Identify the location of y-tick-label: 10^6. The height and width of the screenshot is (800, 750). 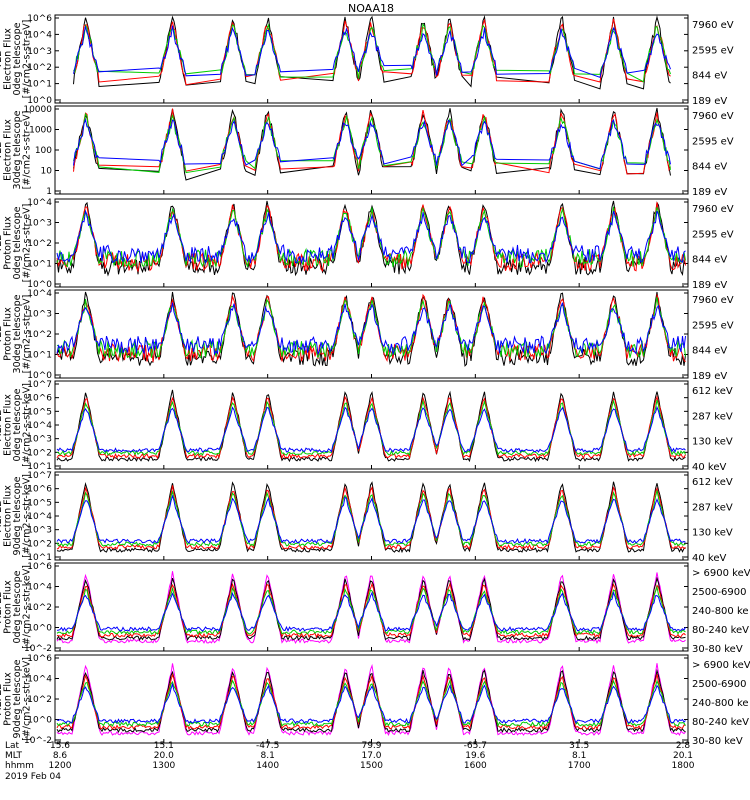
(39, 19).